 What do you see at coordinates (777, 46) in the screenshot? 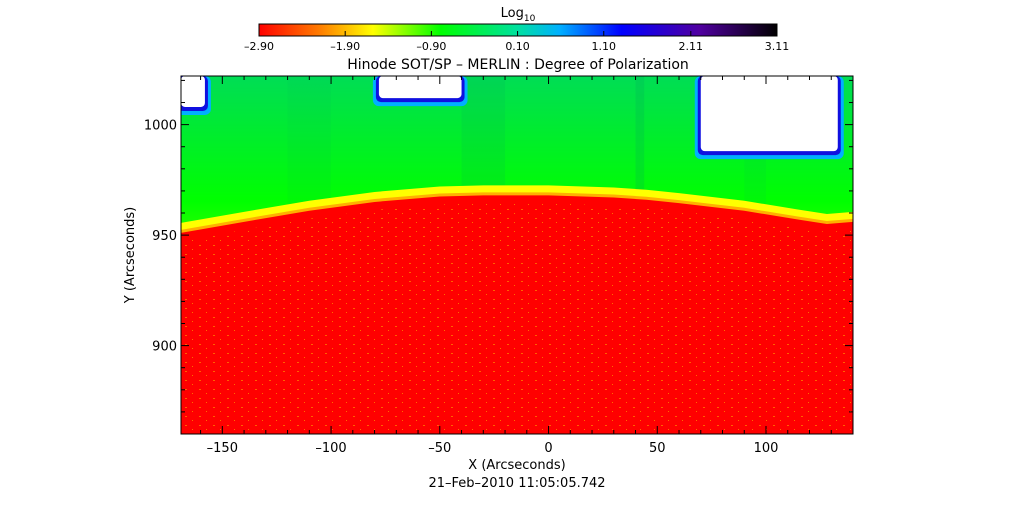
I see `colorbar-tick-label: 3.11` at bounding box center [777, 46].